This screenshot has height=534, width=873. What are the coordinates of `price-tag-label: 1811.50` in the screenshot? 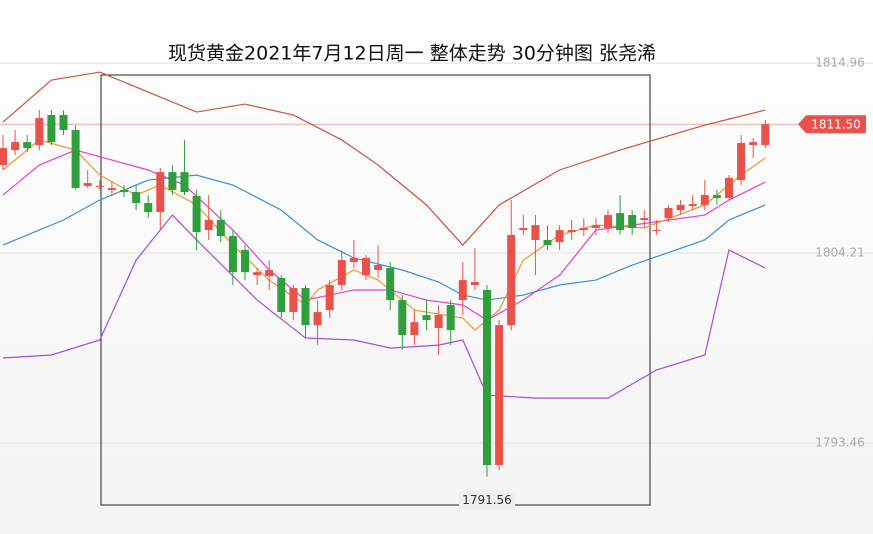 It's located at (836, 125).